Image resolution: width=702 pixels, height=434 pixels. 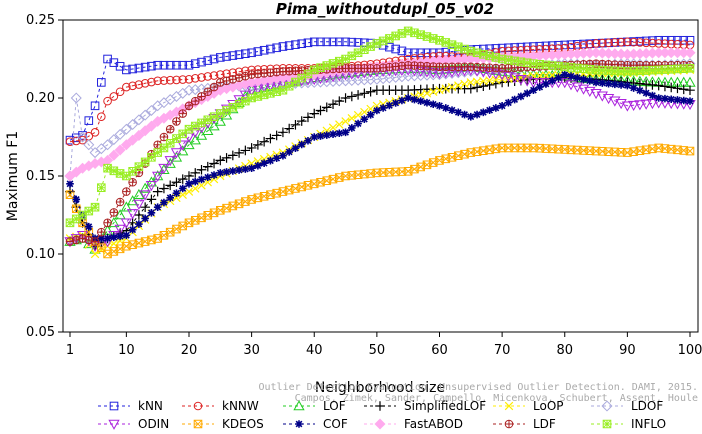 I want to click on x-tick-label: 80, so click(x=564, y=350).